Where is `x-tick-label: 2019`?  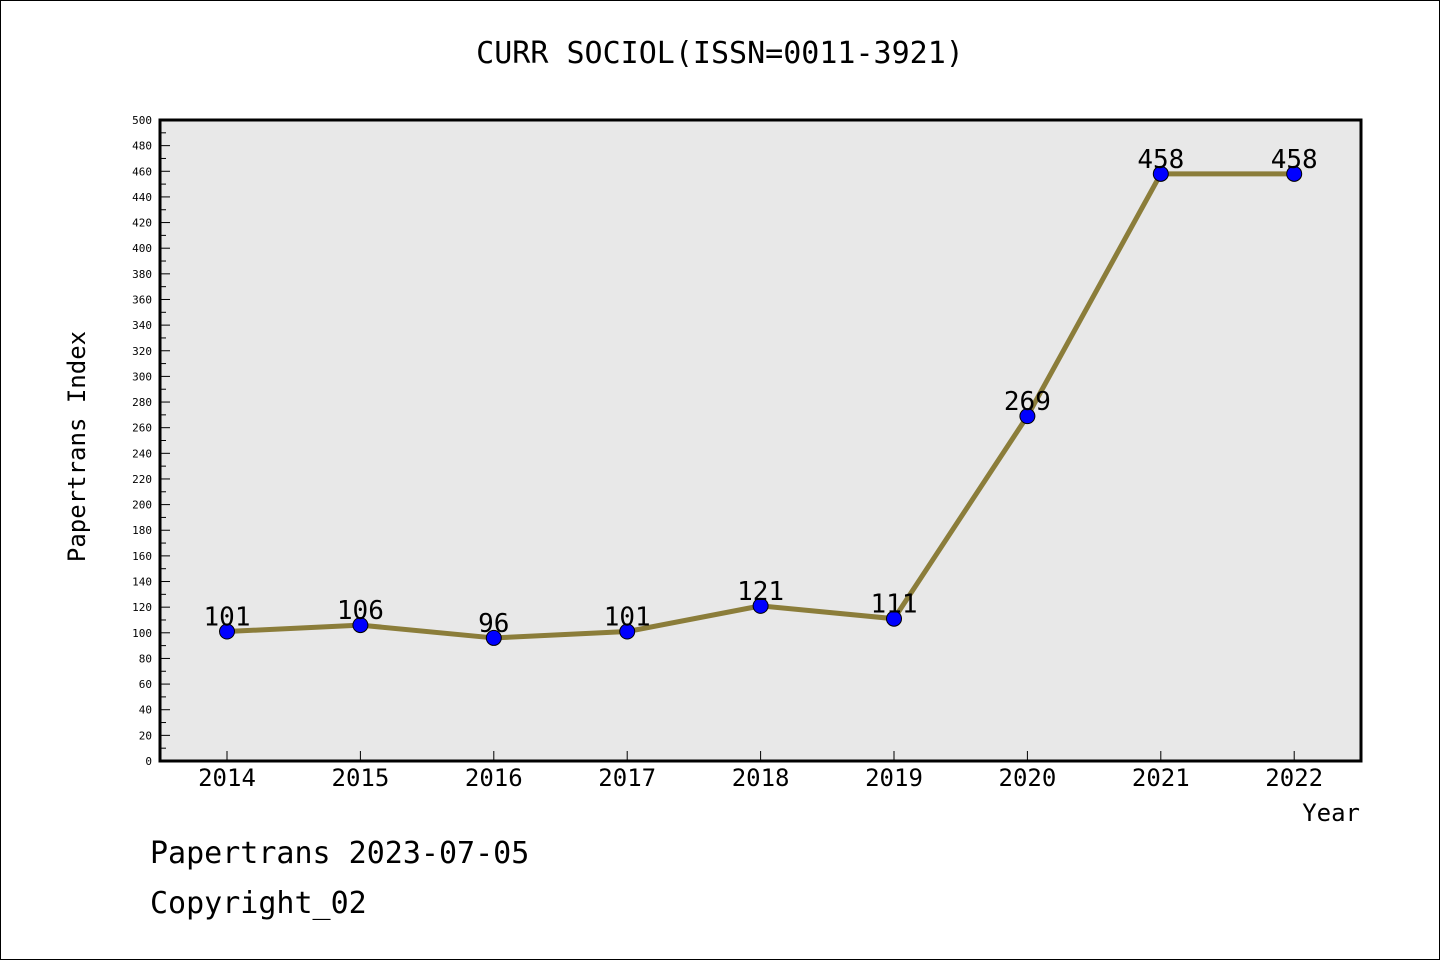 x-tick-label: 2019 is located at coordinates (894, 778).